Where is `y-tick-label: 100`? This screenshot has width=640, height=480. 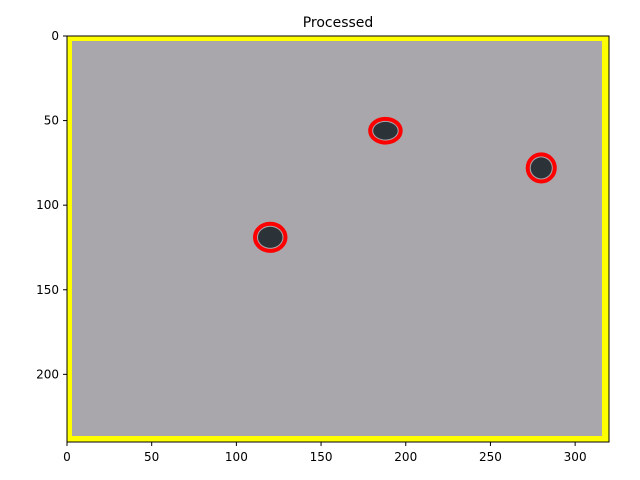 y-tick-label: 100 is located at coordinates (47, 205).